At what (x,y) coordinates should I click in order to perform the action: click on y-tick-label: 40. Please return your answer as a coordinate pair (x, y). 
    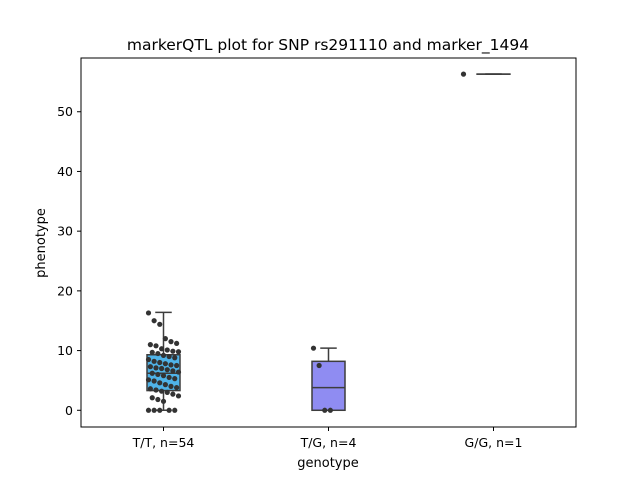
    Looking at the image, I should click on (65, 171).